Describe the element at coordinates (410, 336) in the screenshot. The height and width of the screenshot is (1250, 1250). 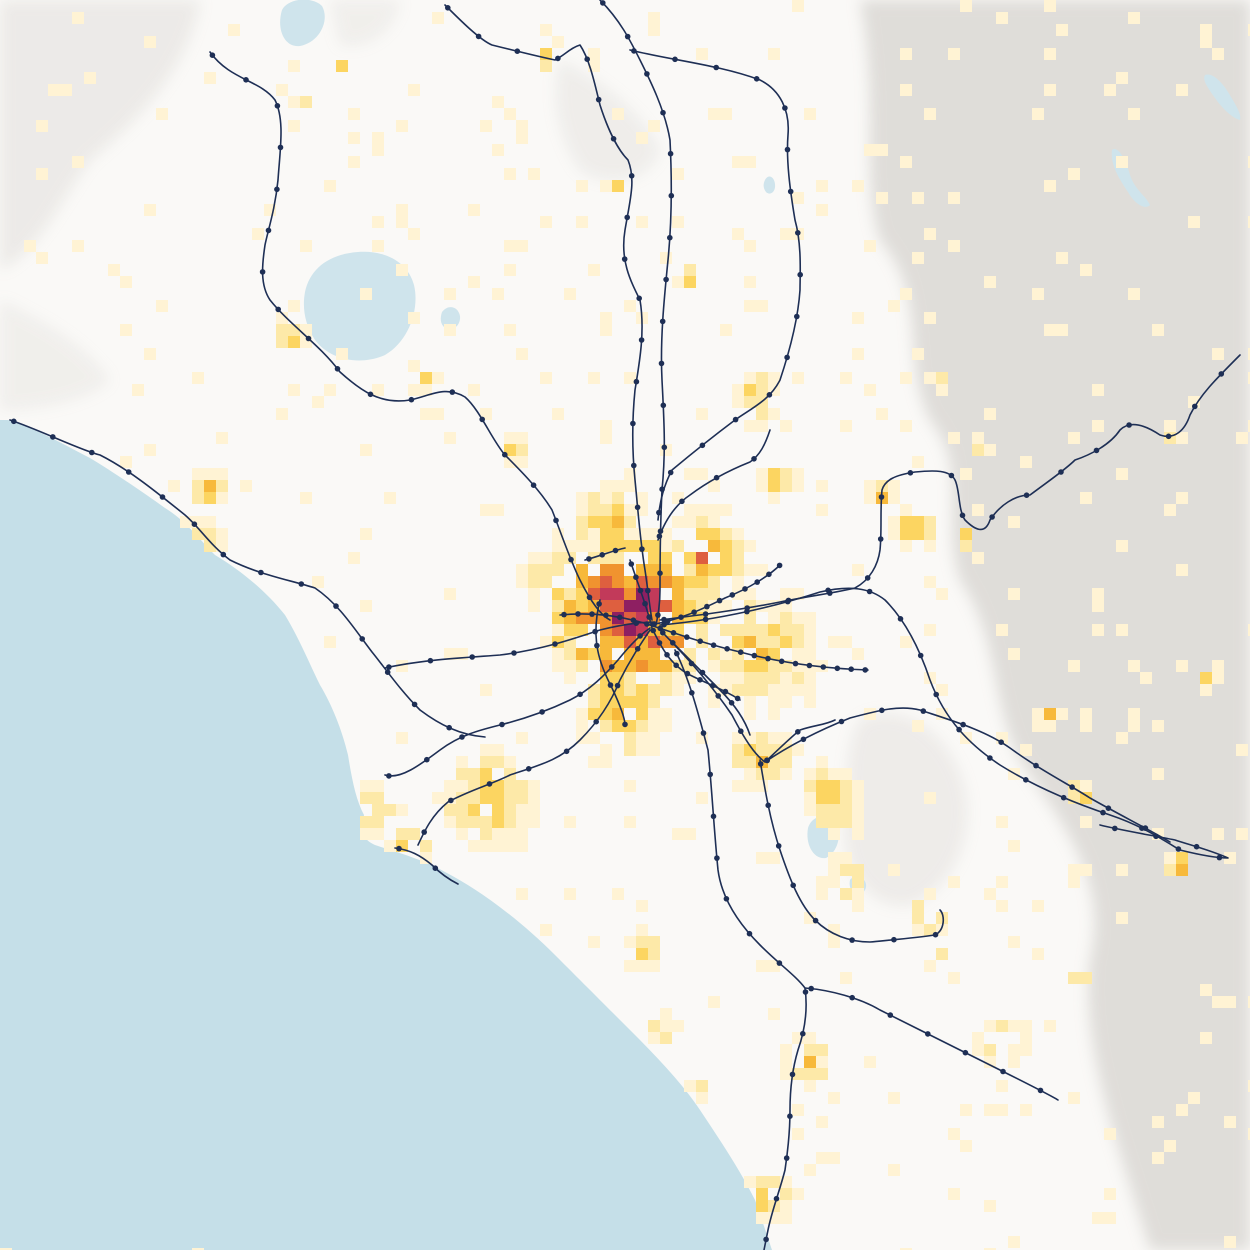
I see `rail-line-fr3-viterbo` at that location.